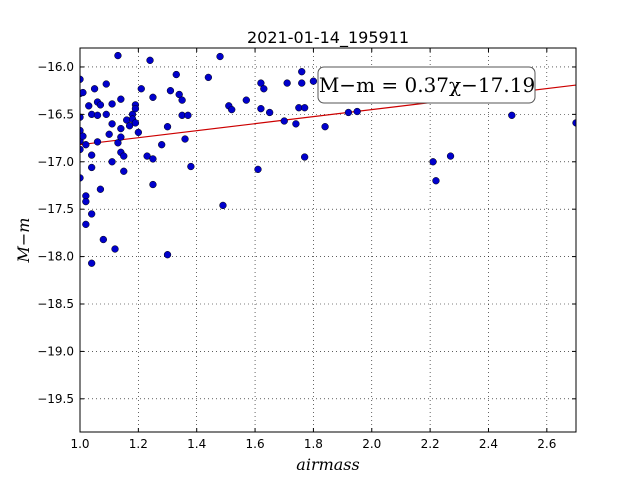  Describe the element at coordinates (23, 241) in the screenshot. I see `y-axis-label: M−m` at that location.